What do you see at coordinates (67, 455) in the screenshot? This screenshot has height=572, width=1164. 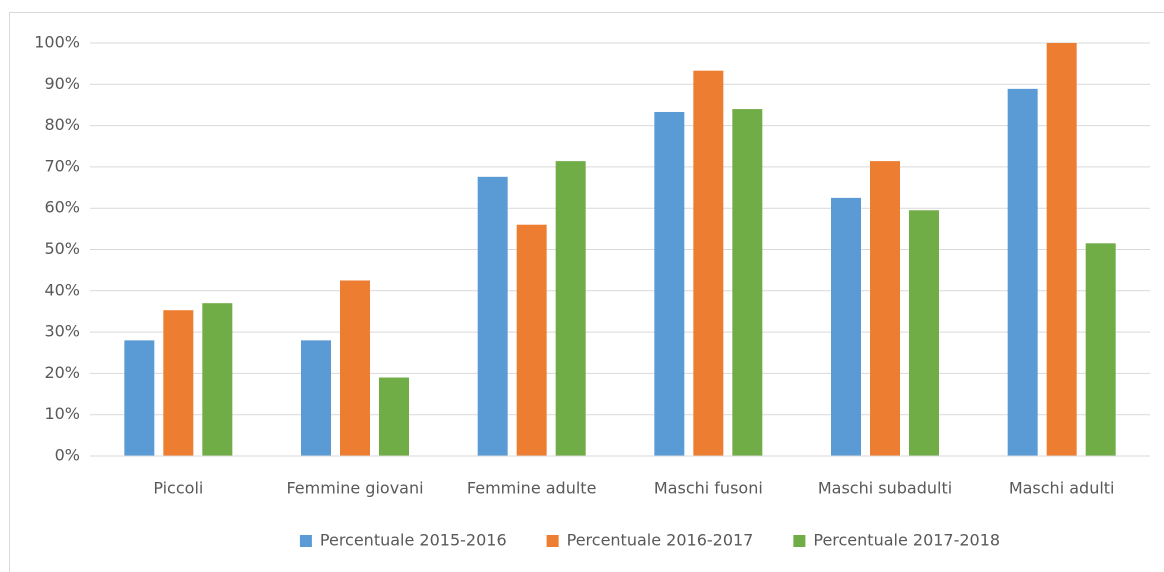 I see `y-tick-label: 0%` at bounding box center [67, 455].